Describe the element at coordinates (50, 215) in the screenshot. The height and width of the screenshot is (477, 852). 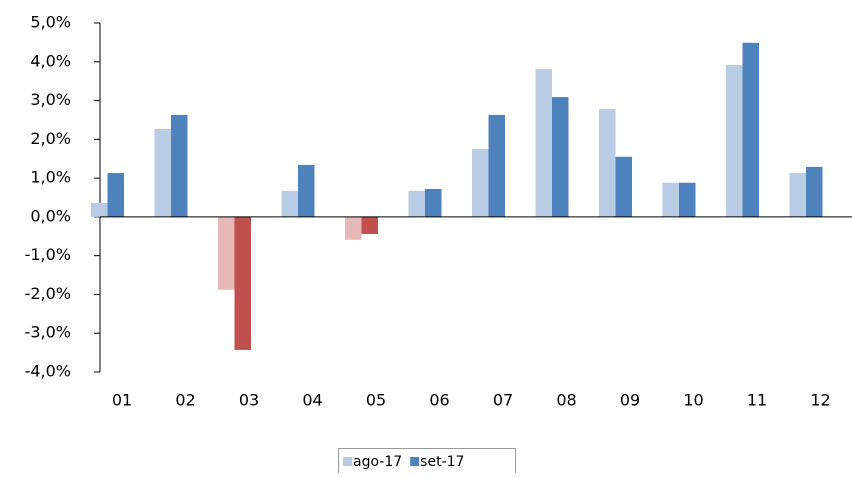
I see `y-tick-label: 0,0%` at that location.